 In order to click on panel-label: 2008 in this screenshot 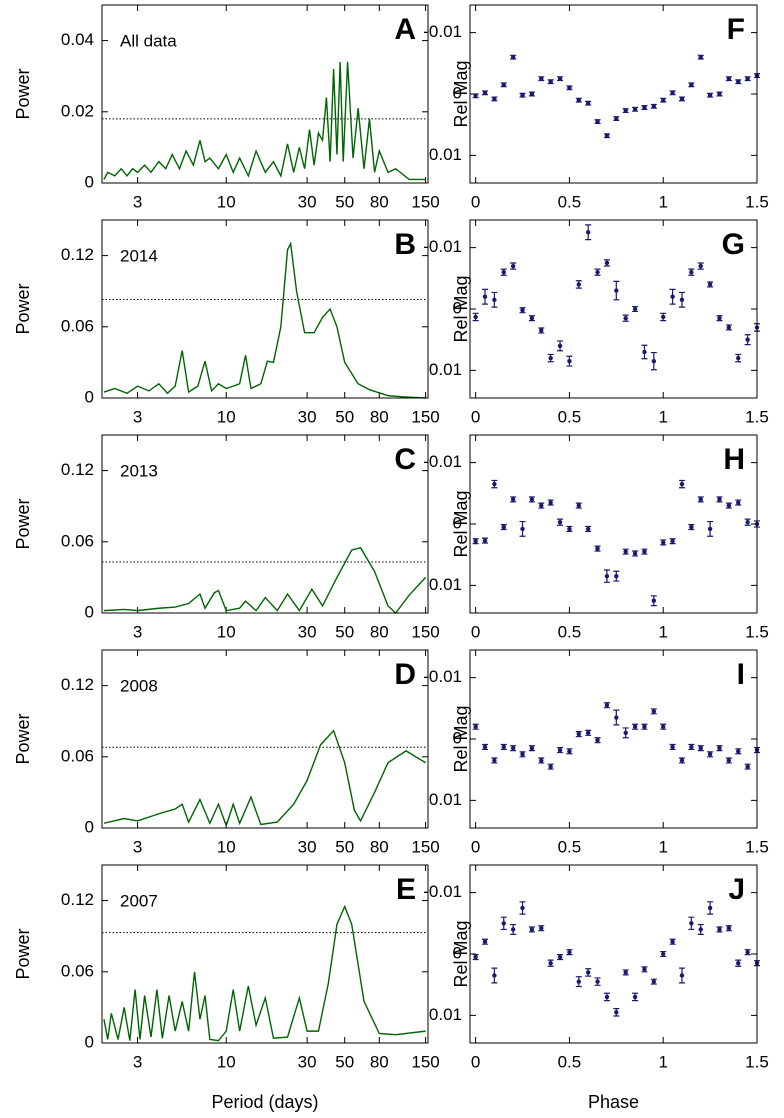, I will do `click(139, 685)`.